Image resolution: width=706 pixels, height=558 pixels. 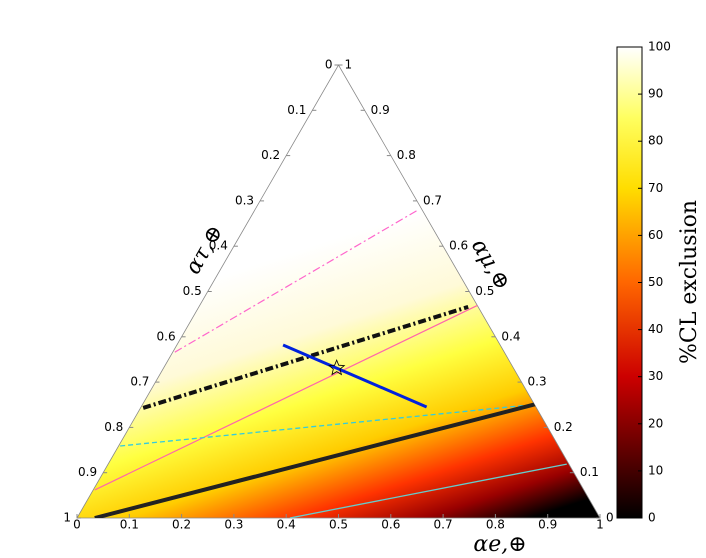 I want to click on right-tick-label: 0.3, so click(x=537, y=382).